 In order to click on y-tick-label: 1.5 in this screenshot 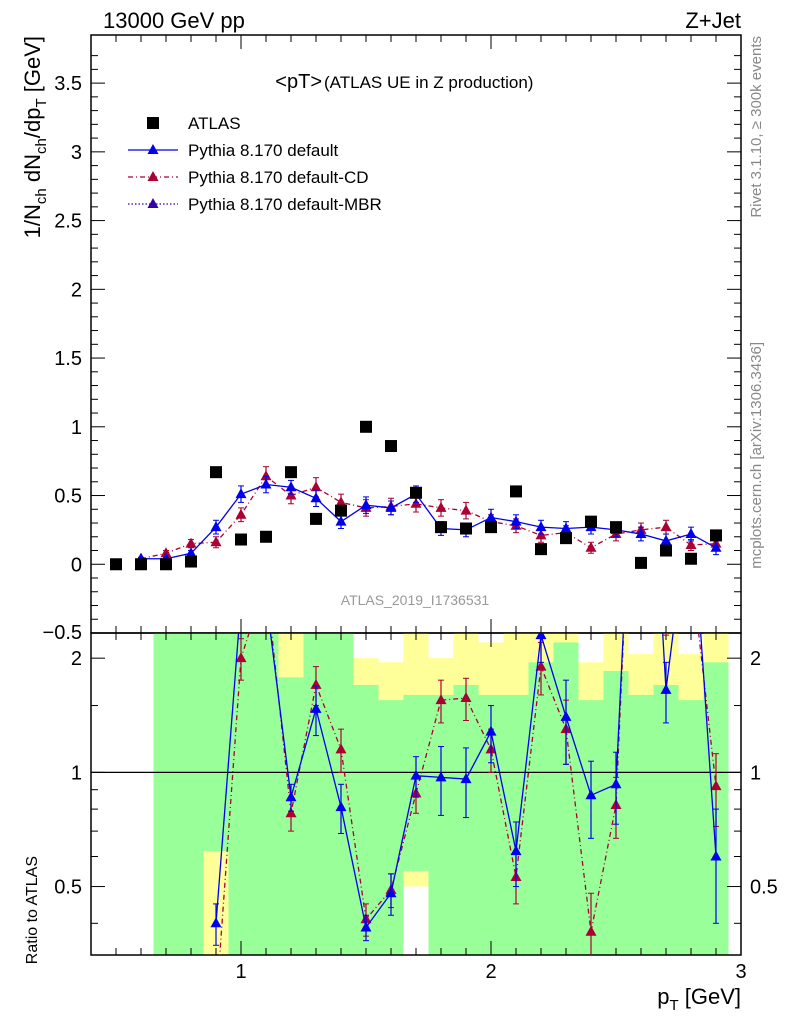, I will do `click(68, 359)`.